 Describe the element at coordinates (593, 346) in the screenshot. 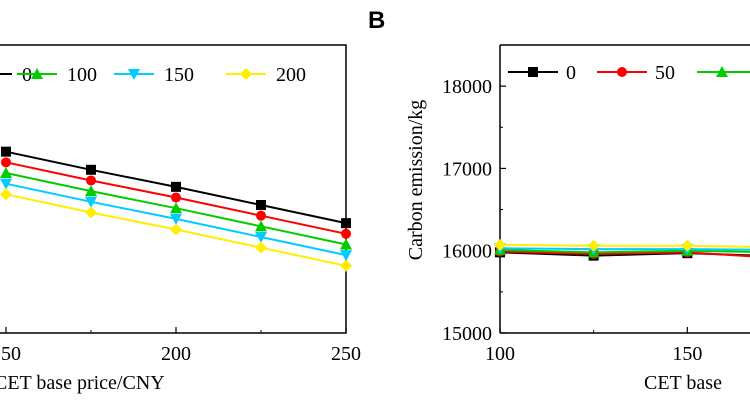

I see `panel-b-x-ticks: 100 150` at that location.